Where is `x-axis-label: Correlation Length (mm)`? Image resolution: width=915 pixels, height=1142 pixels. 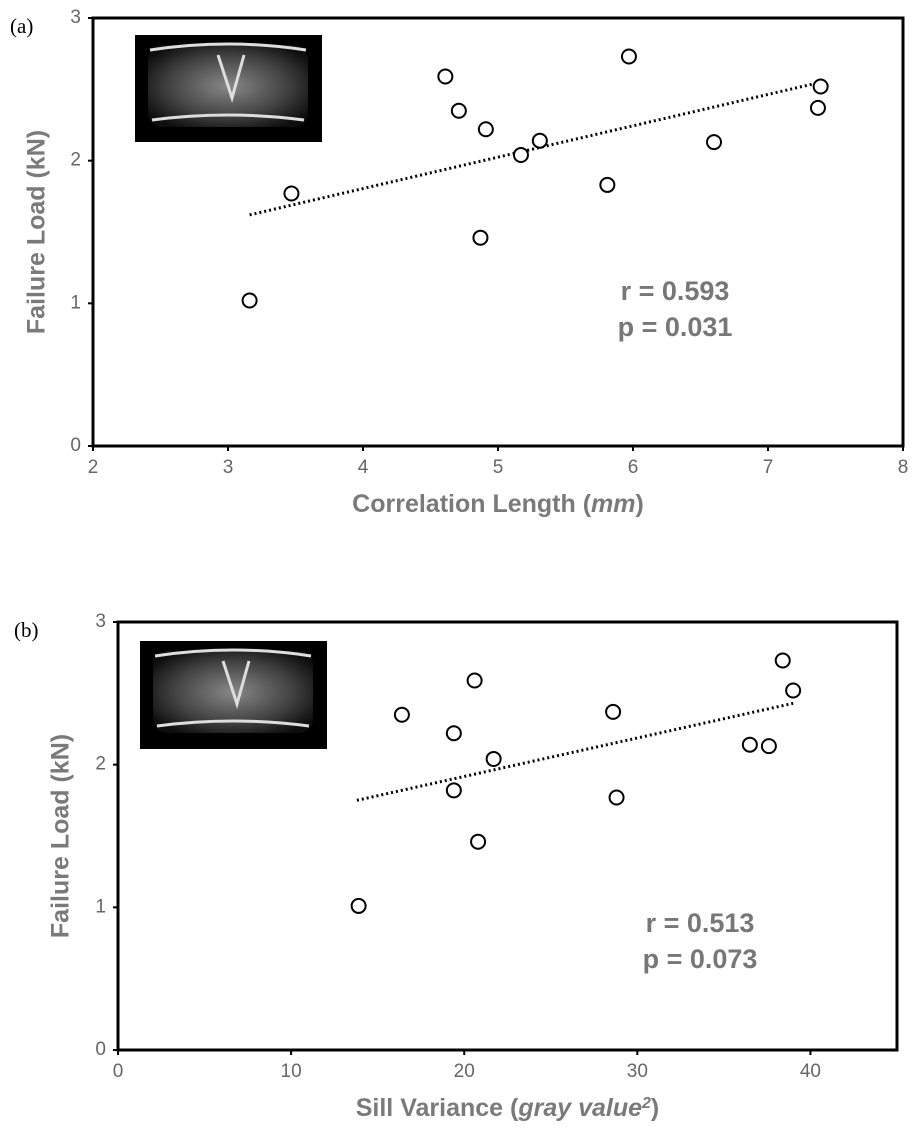
x-axis-label: Correlation Length (mm) is located at coordinates (498, 504).